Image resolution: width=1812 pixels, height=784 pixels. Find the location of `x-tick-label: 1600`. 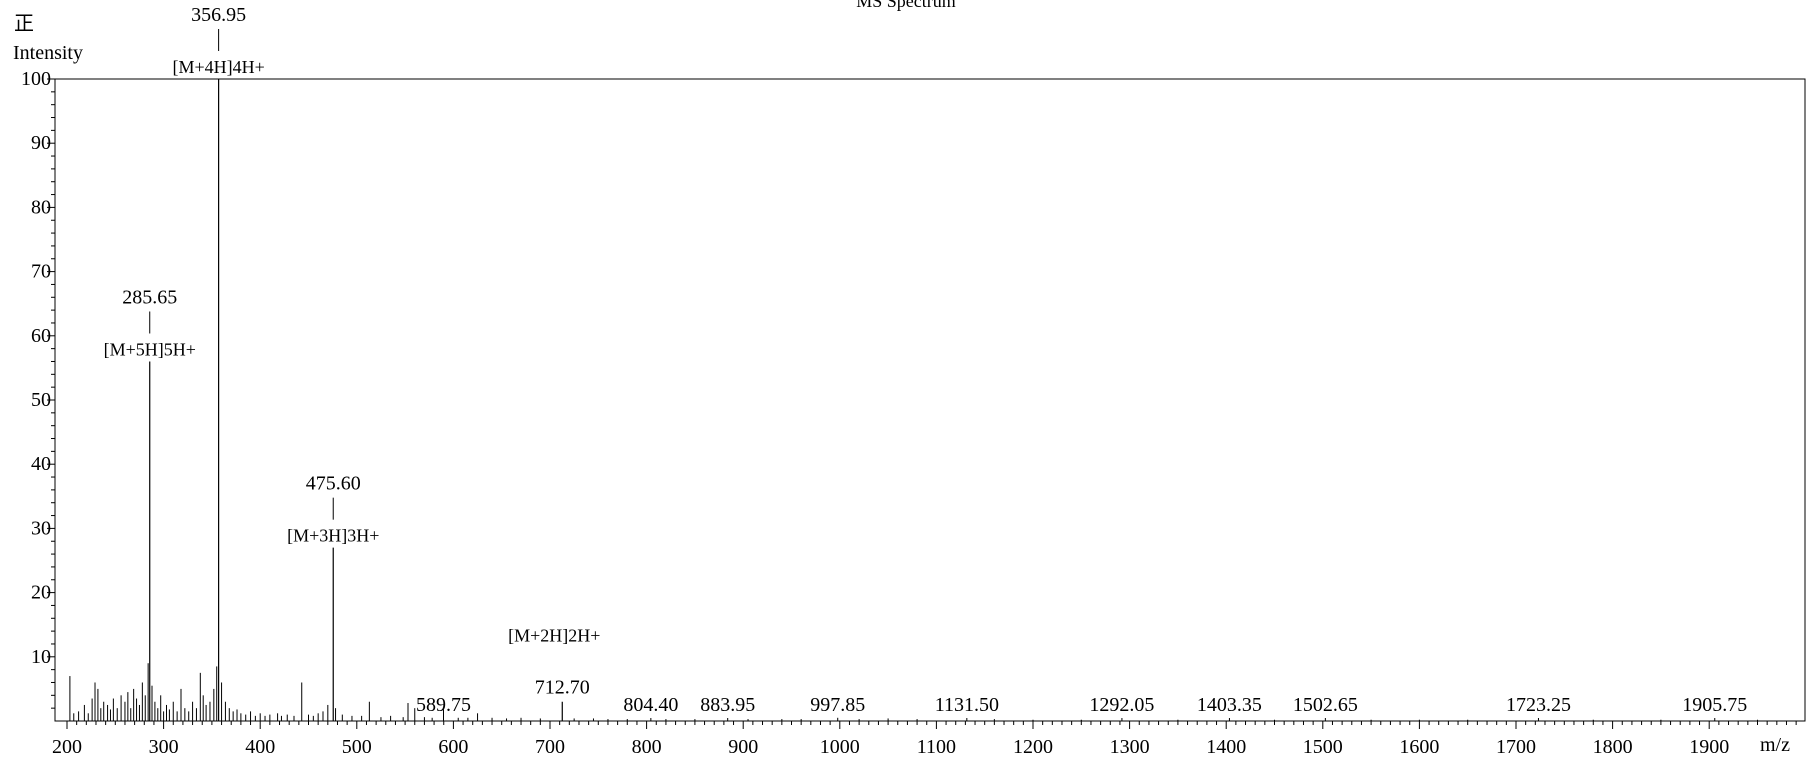

x-tick-label: 1600 is located at coordinates (1419, 747).